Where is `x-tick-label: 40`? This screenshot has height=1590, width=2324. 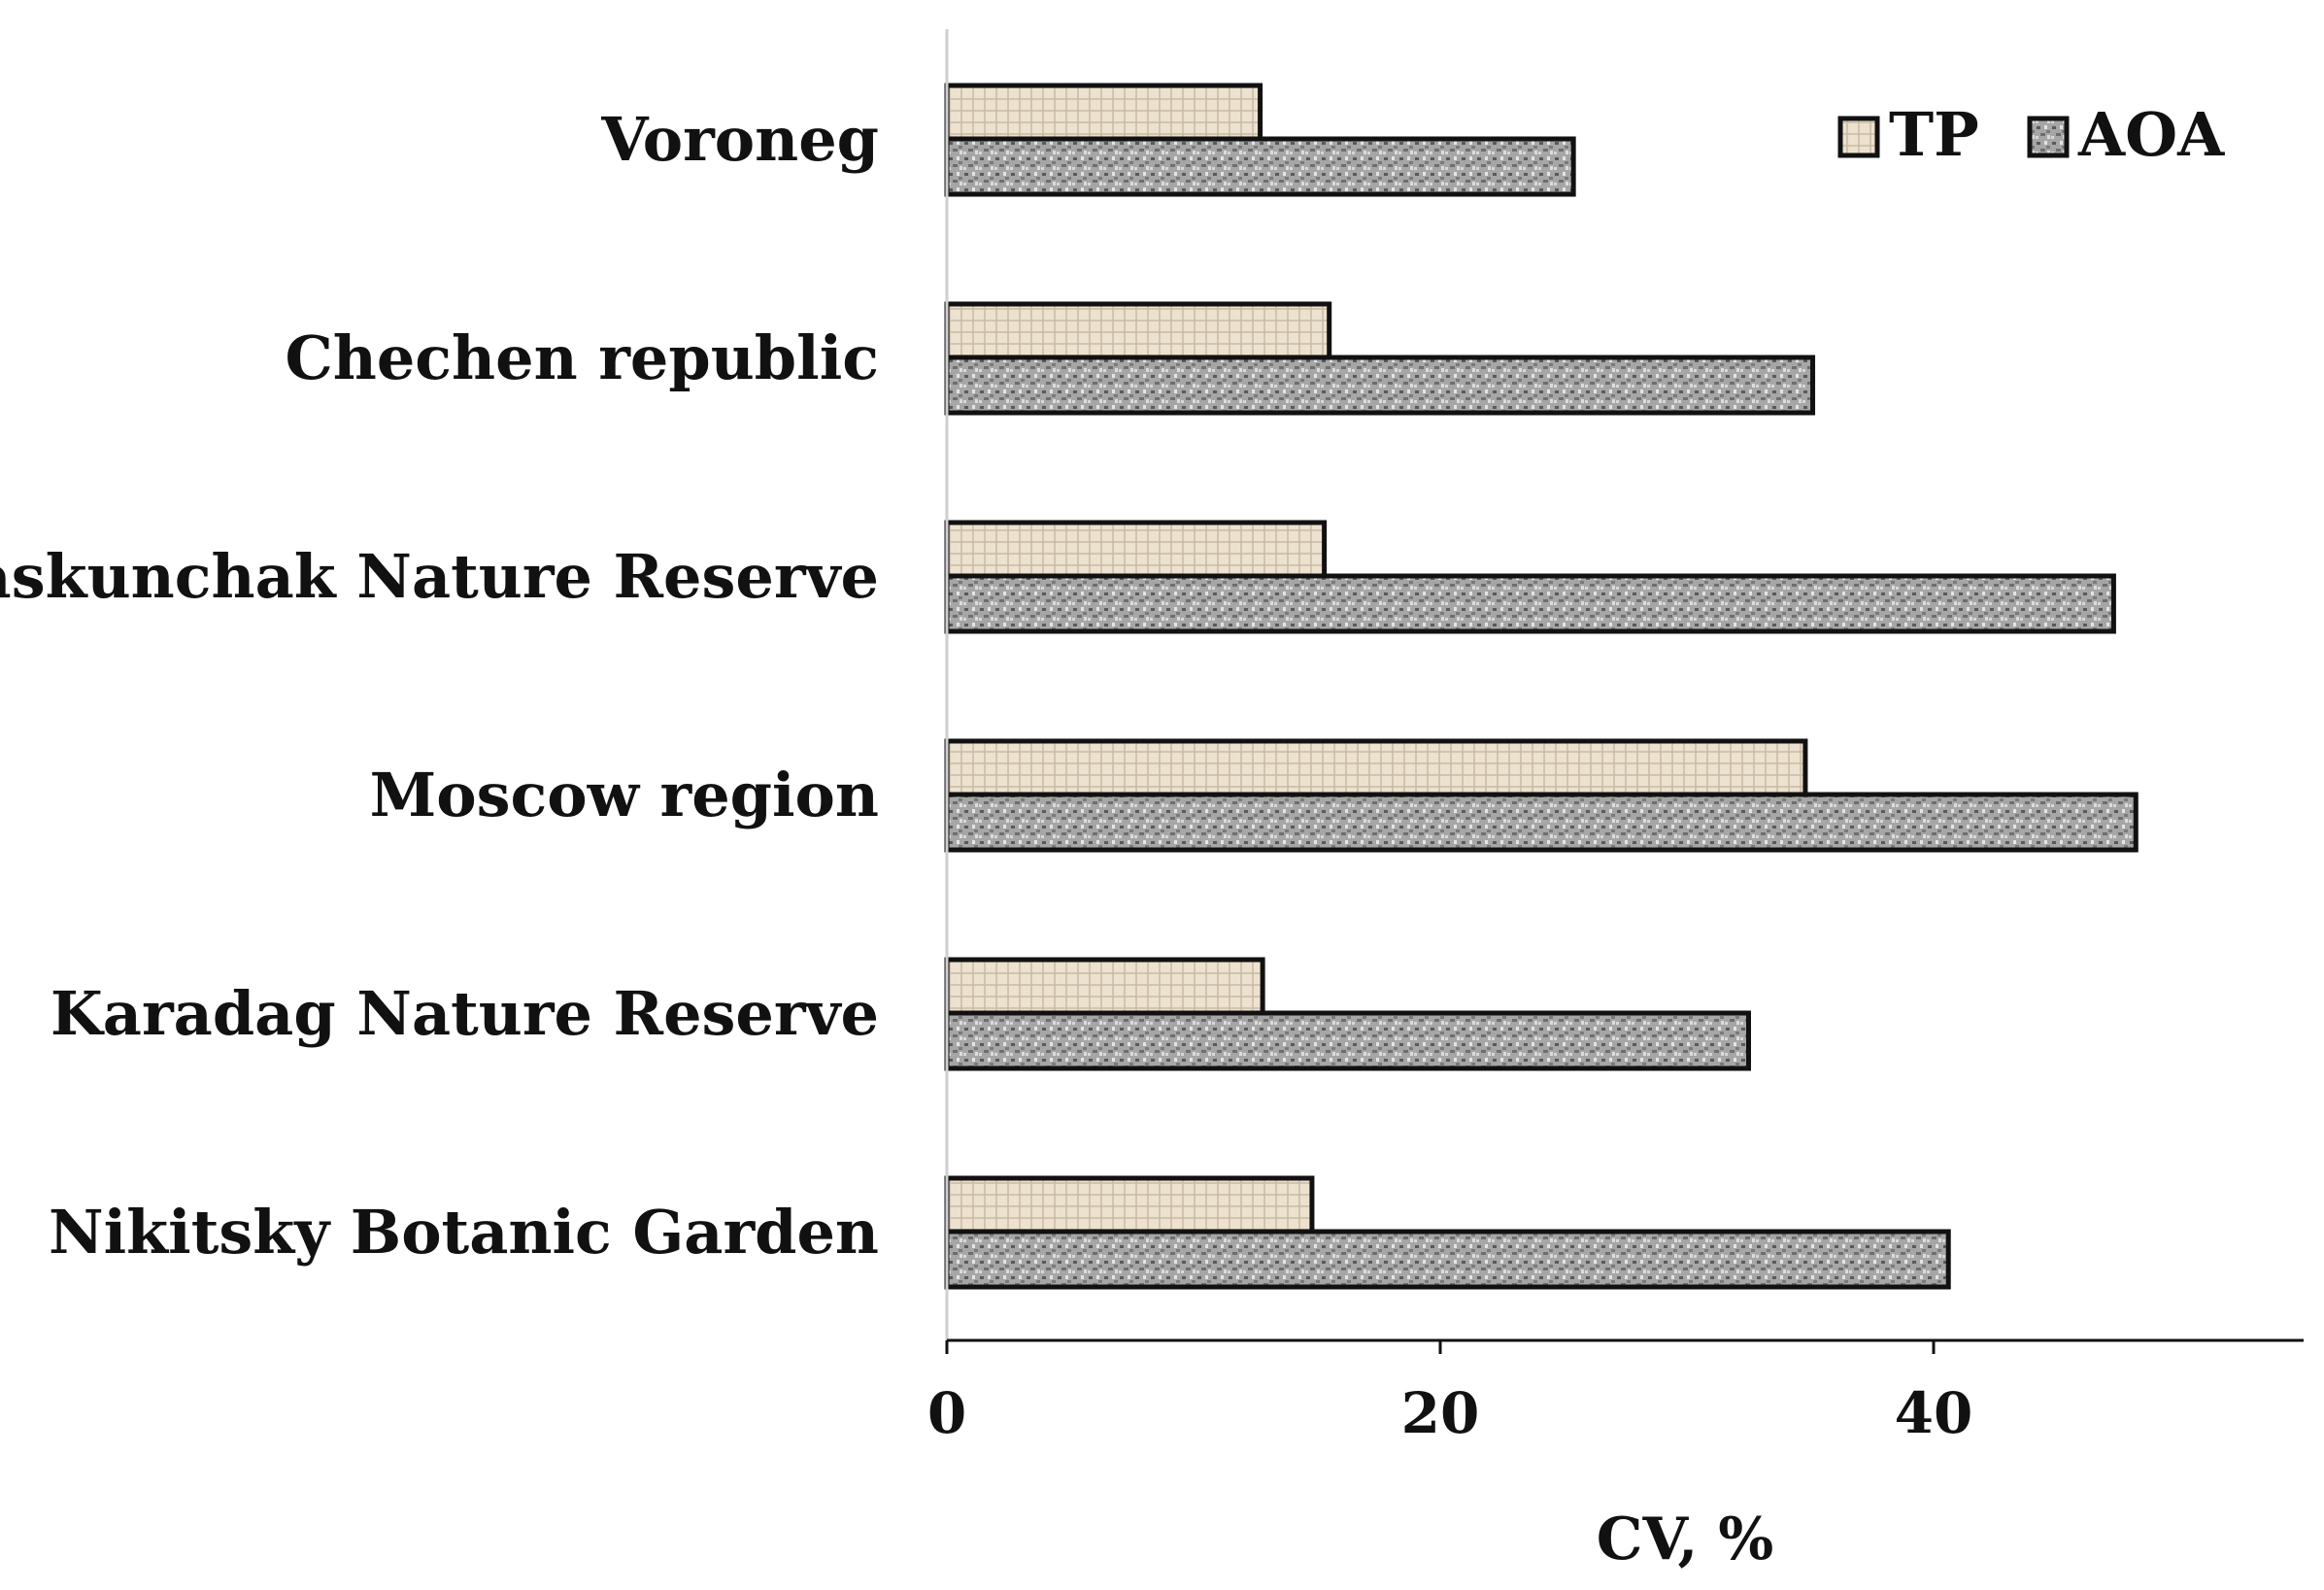 x-tick-label: 40 is located at coordinates (1934, 1413).